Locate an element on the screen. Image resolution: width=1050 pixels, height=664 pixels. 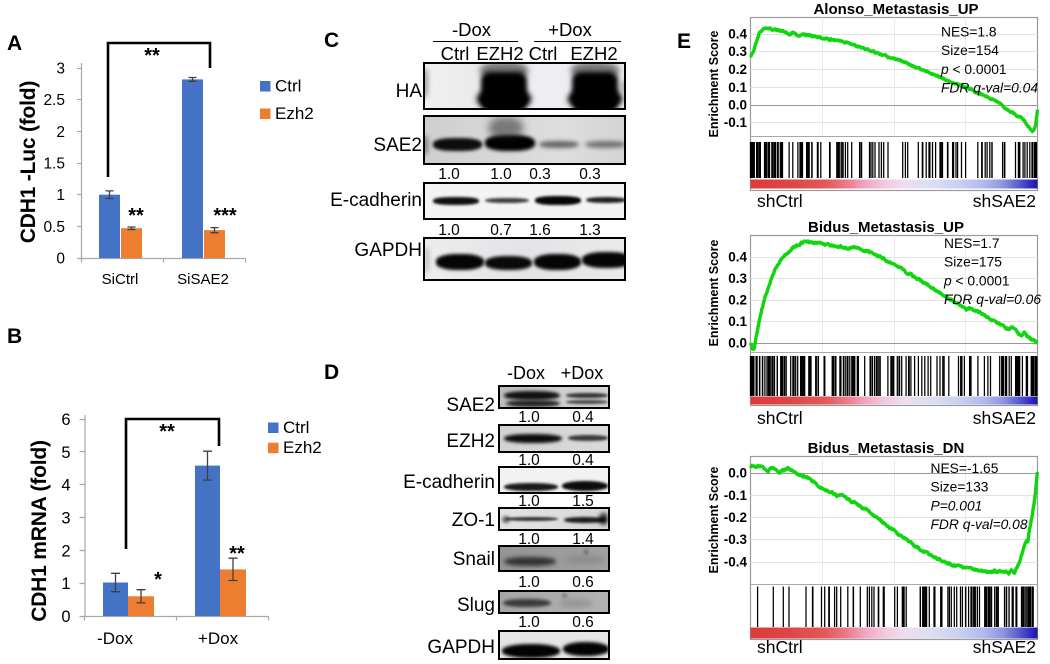
svg-text: Size=175 is located at coordinates (973, 262).